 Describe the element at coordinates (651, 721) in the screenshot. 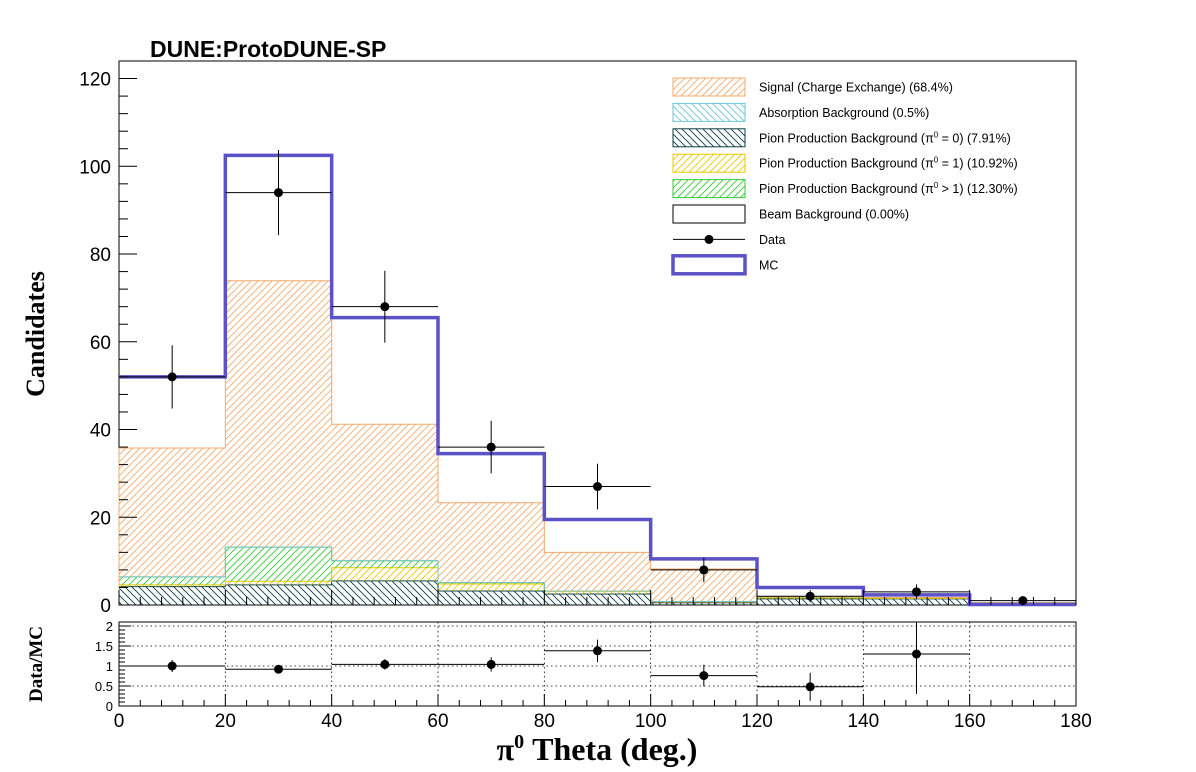

I see `x-tick-label: 100` at that location.